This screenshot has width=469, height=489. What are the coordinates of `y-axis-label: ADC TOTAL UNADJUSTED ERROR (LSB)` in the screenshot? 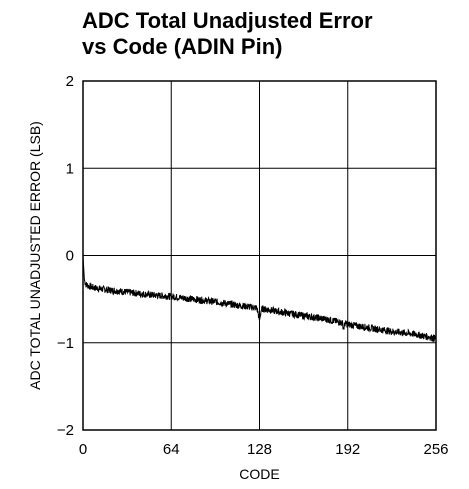 It's located at (35, 255).